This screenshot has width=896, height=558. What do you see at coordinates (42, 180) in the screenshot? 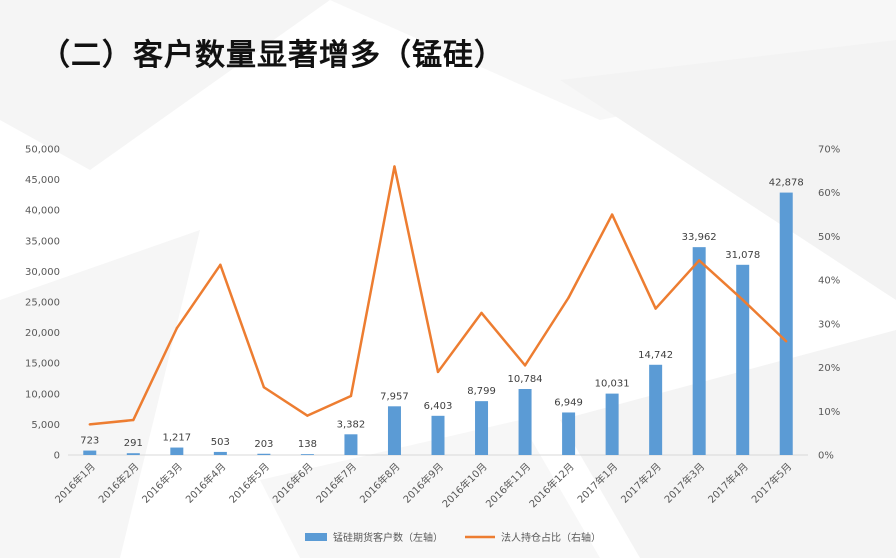
I see `left-tick-label: 45,000` at bounding box center [42, 180].